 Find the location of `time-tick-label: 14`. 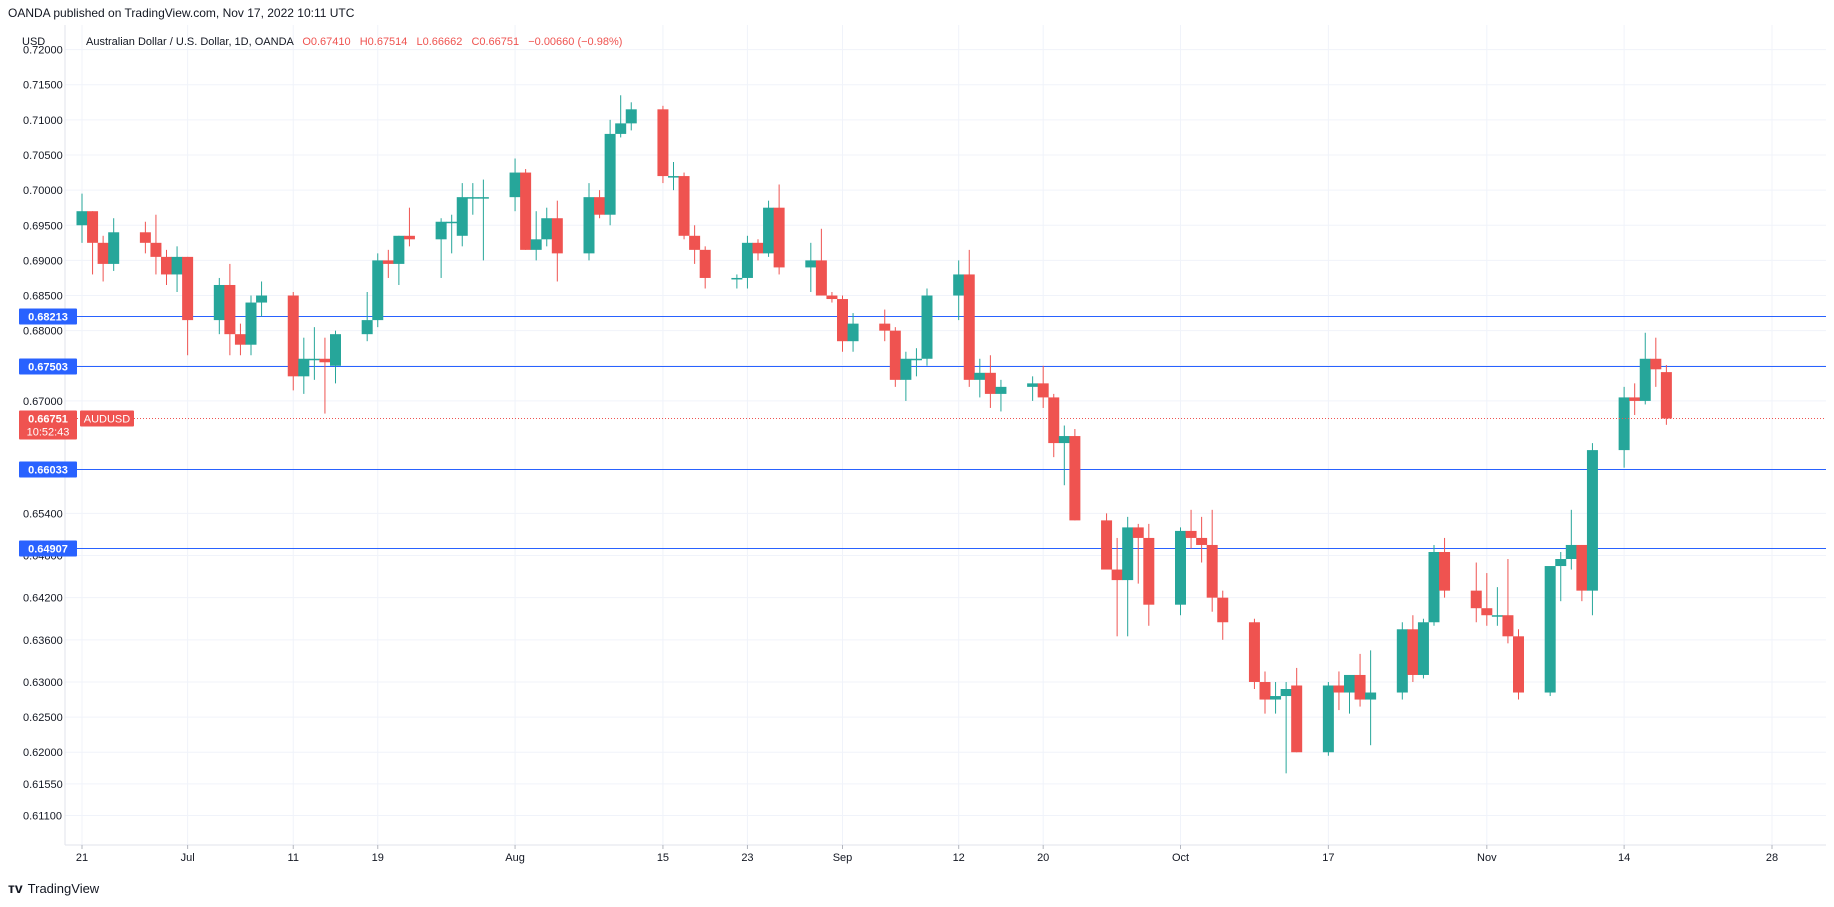

time-tick-label: 14 is located at coordinates (1624, 858).